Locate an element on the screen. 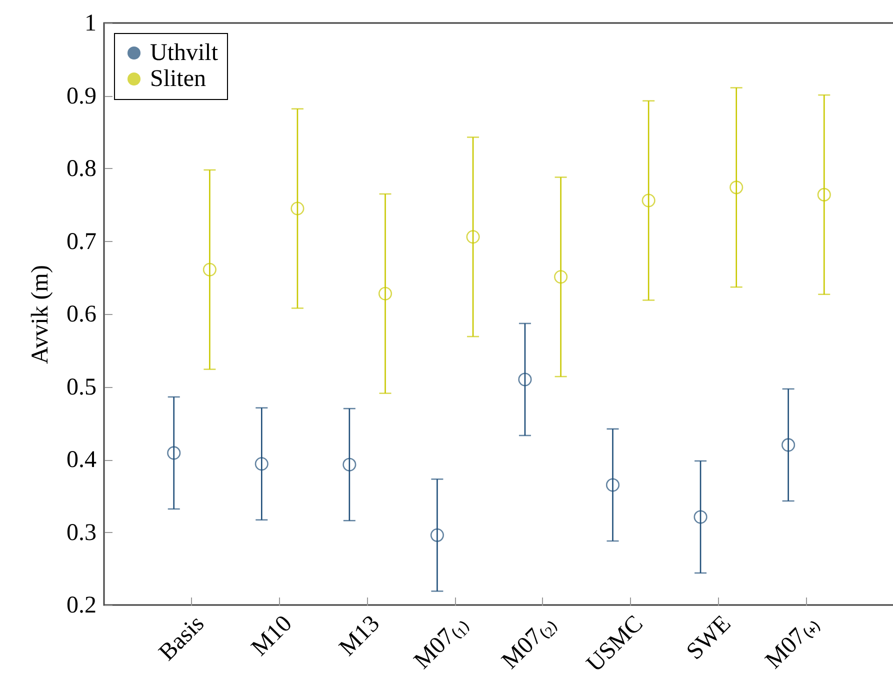 This screenshot has height=693, width=893. y-tick-label: 0.9 is located at coordinates (81, 96).